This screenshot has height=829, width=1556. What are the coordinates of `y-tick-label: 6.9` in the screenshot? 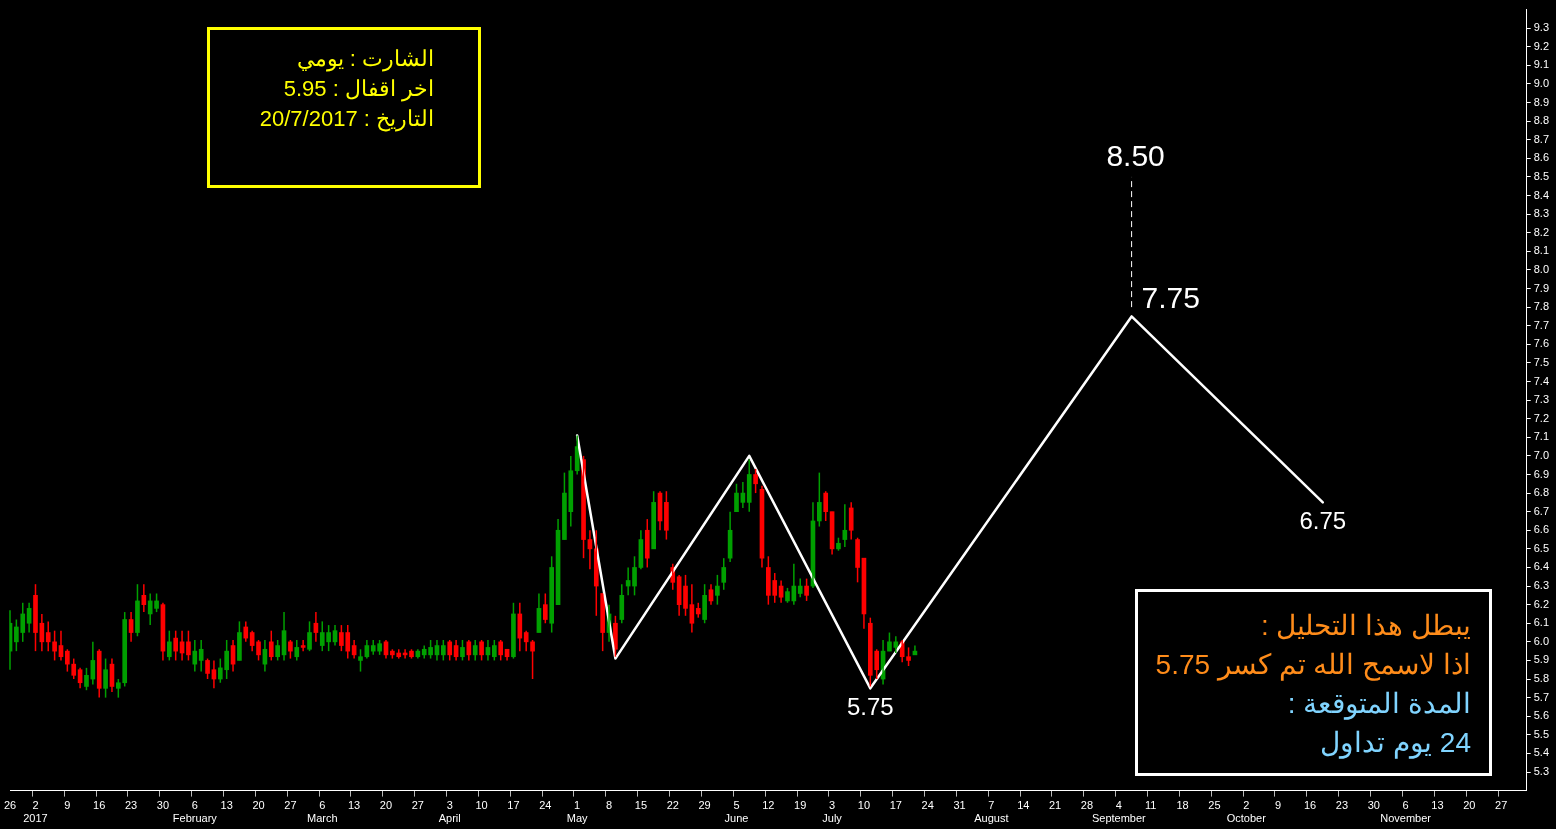 It's located at (1541, 473).